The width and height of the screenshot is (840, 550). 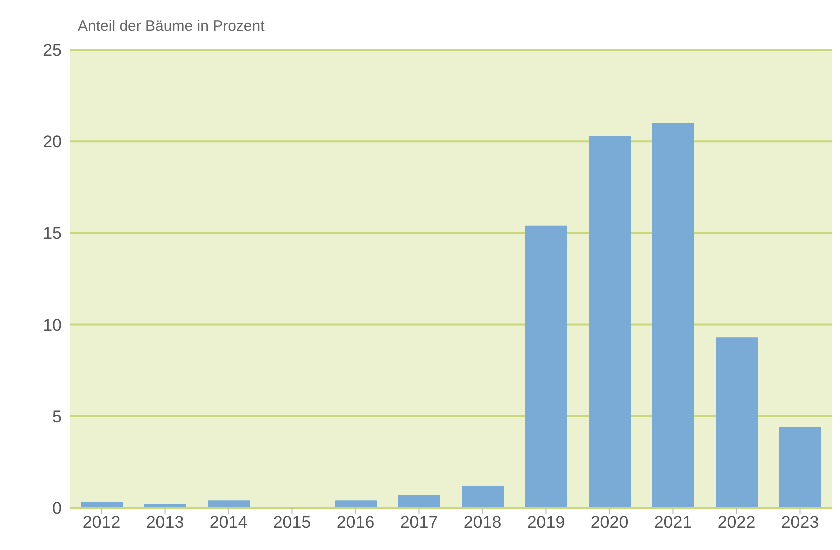 What do you see at coordinates (292, 522) in the screenshot?
I see `x-tick-label: 2015` at bounding box center [292, 522].